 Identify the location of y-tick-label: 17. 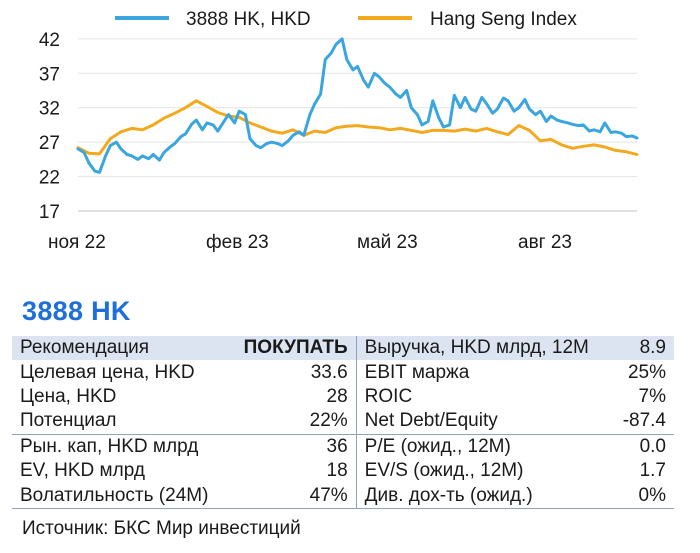
(49, 212).